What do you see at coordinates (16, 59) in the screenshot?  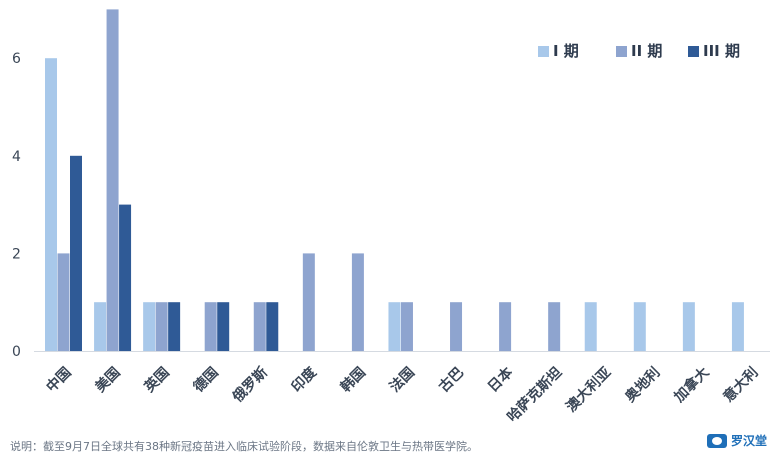 I see `y-tick-label: 6` at bounding box center [16, 59].